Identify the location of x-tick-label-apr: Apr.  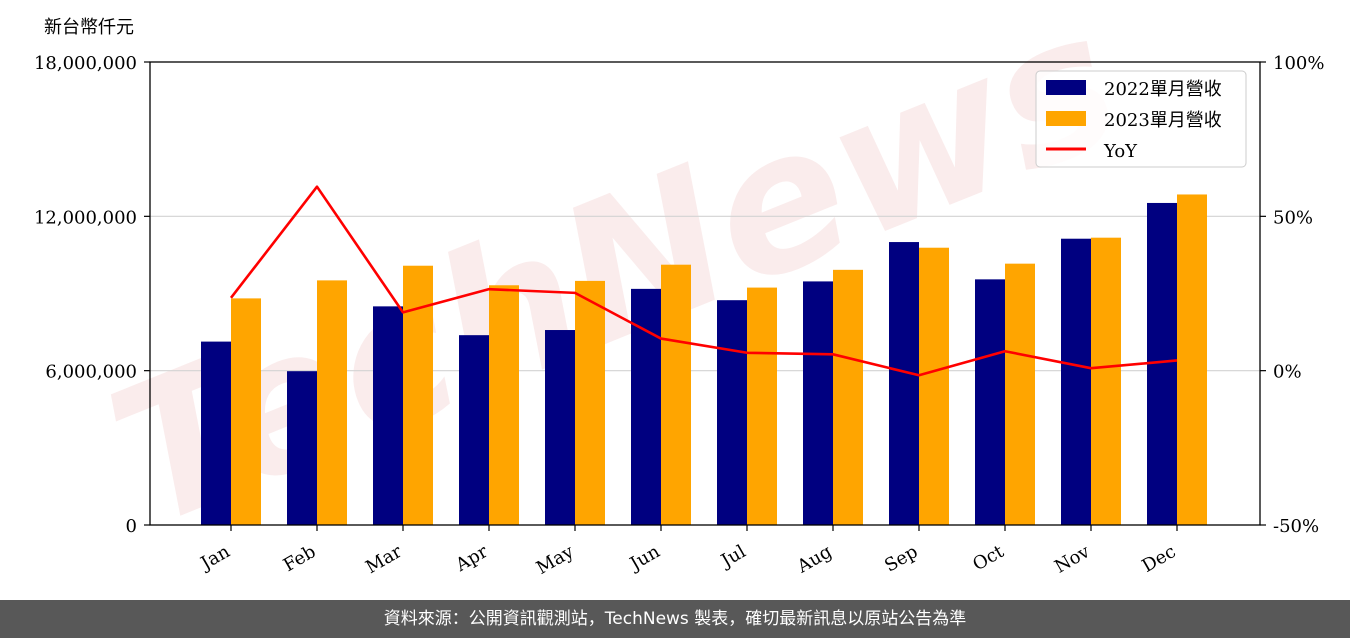
(471, 558).